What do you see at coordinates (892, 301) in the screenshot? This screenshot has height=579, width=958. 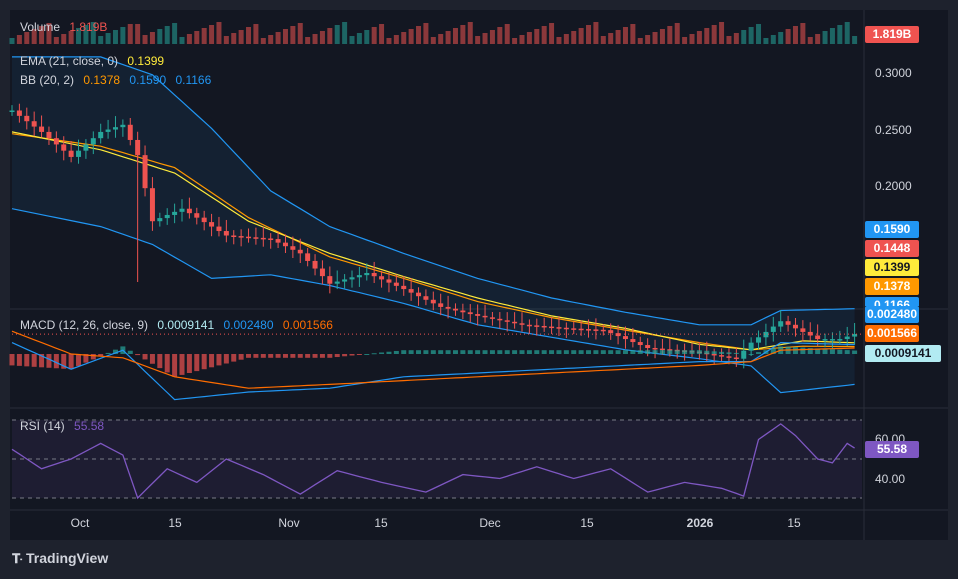 I see `bb-lower-badge: 0.1166` at bounding box center [892, 301].